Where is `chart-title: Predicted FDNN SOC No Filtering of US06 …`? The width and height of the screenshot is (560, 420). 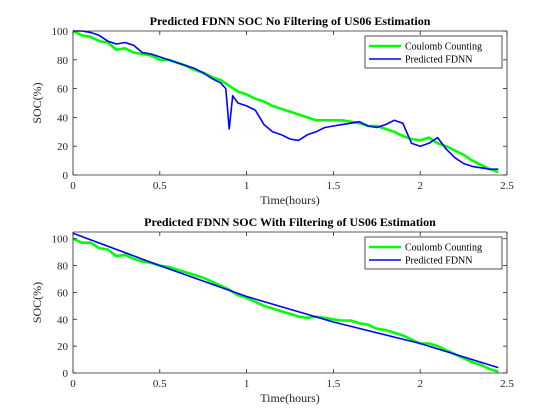
chart-title: Predicted FDNN SOC No Filtering of US06 … is located at coordinates (290, 21).